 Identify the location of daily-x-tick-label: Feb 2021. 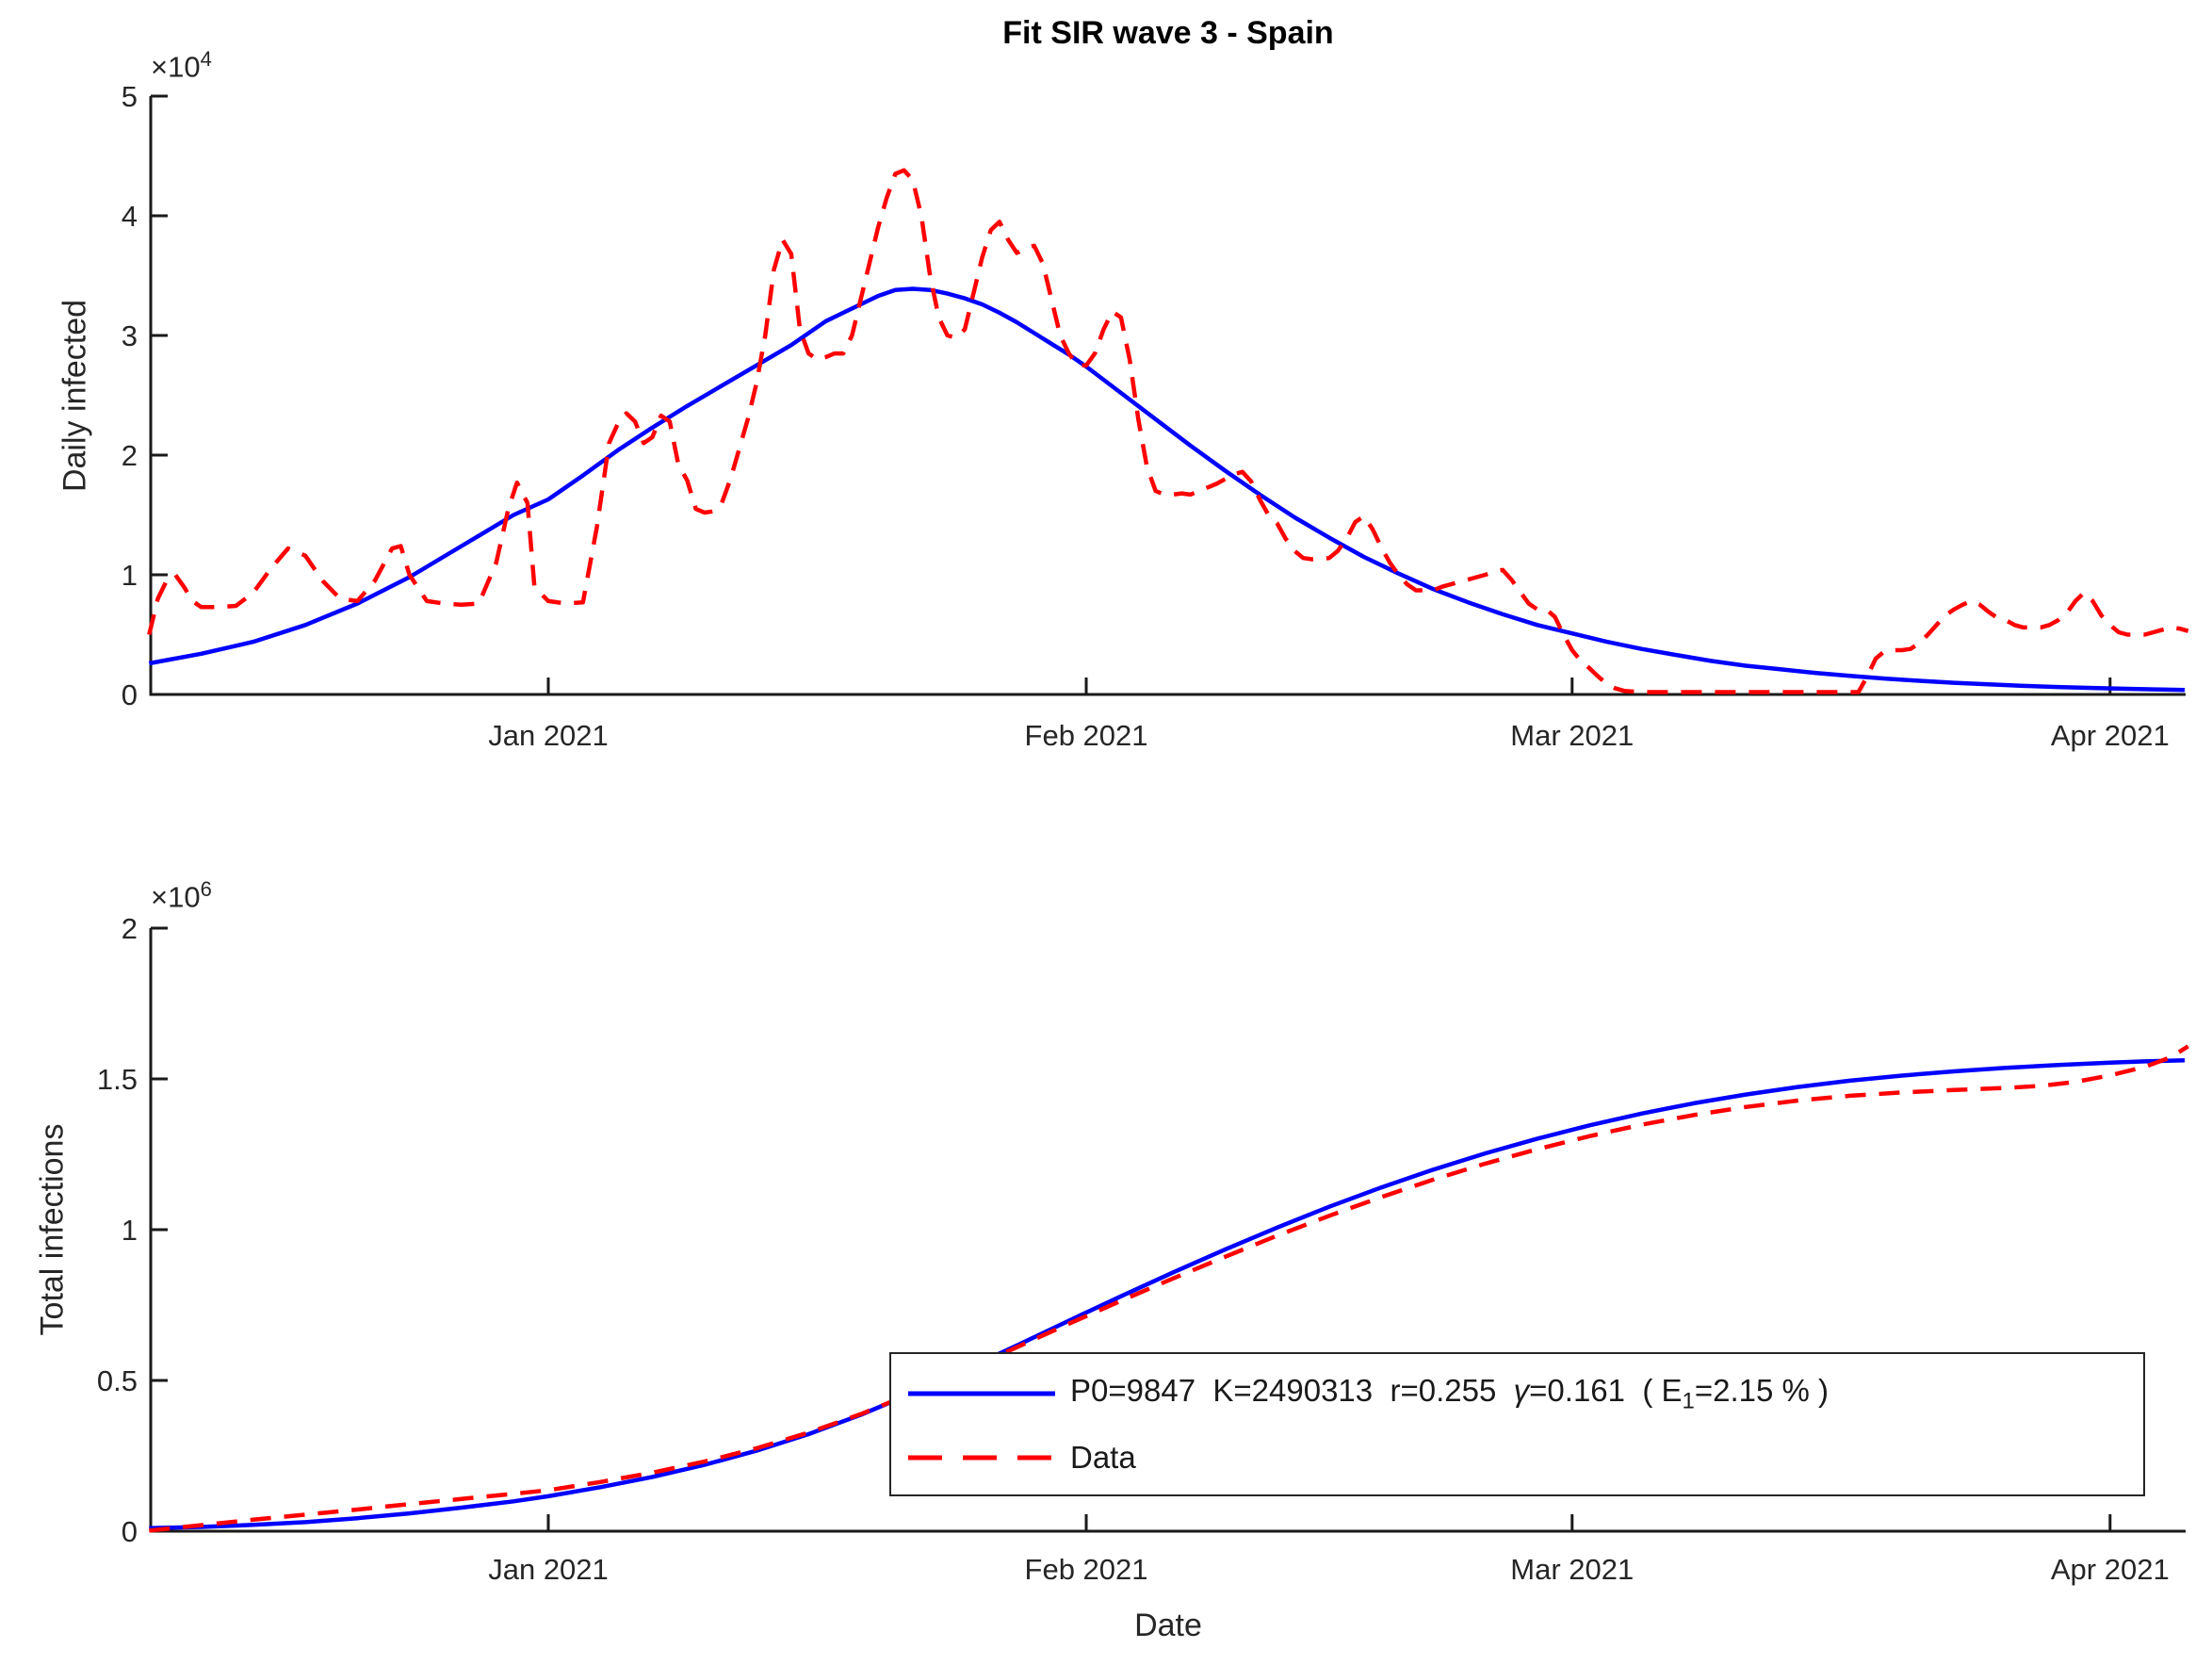
(1086, 736).